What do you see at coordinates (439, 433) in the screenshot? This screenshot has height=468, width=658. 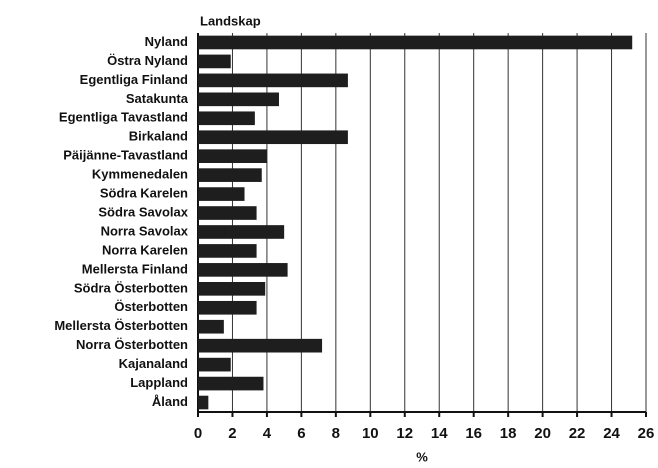 I see `x-tick-label: 14` at bounding box center [439, 433].